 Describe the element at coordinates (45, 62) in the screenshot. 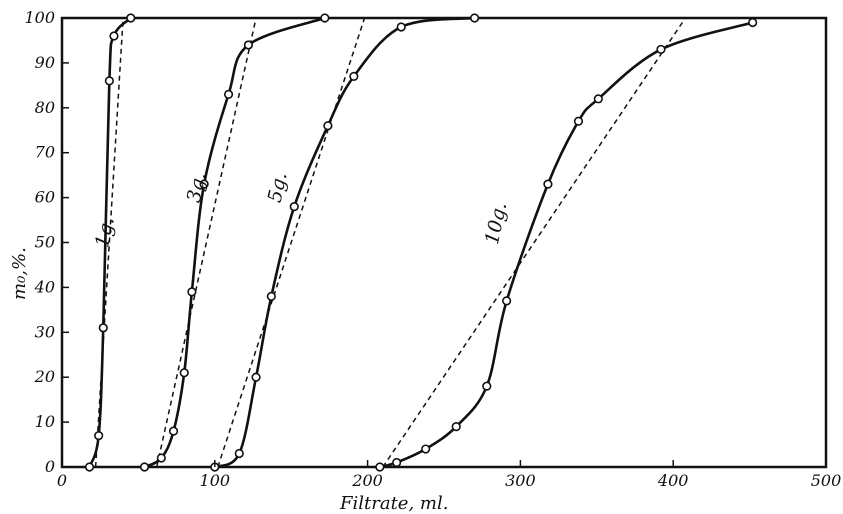

I see `y-tick-label: 90` at that location.